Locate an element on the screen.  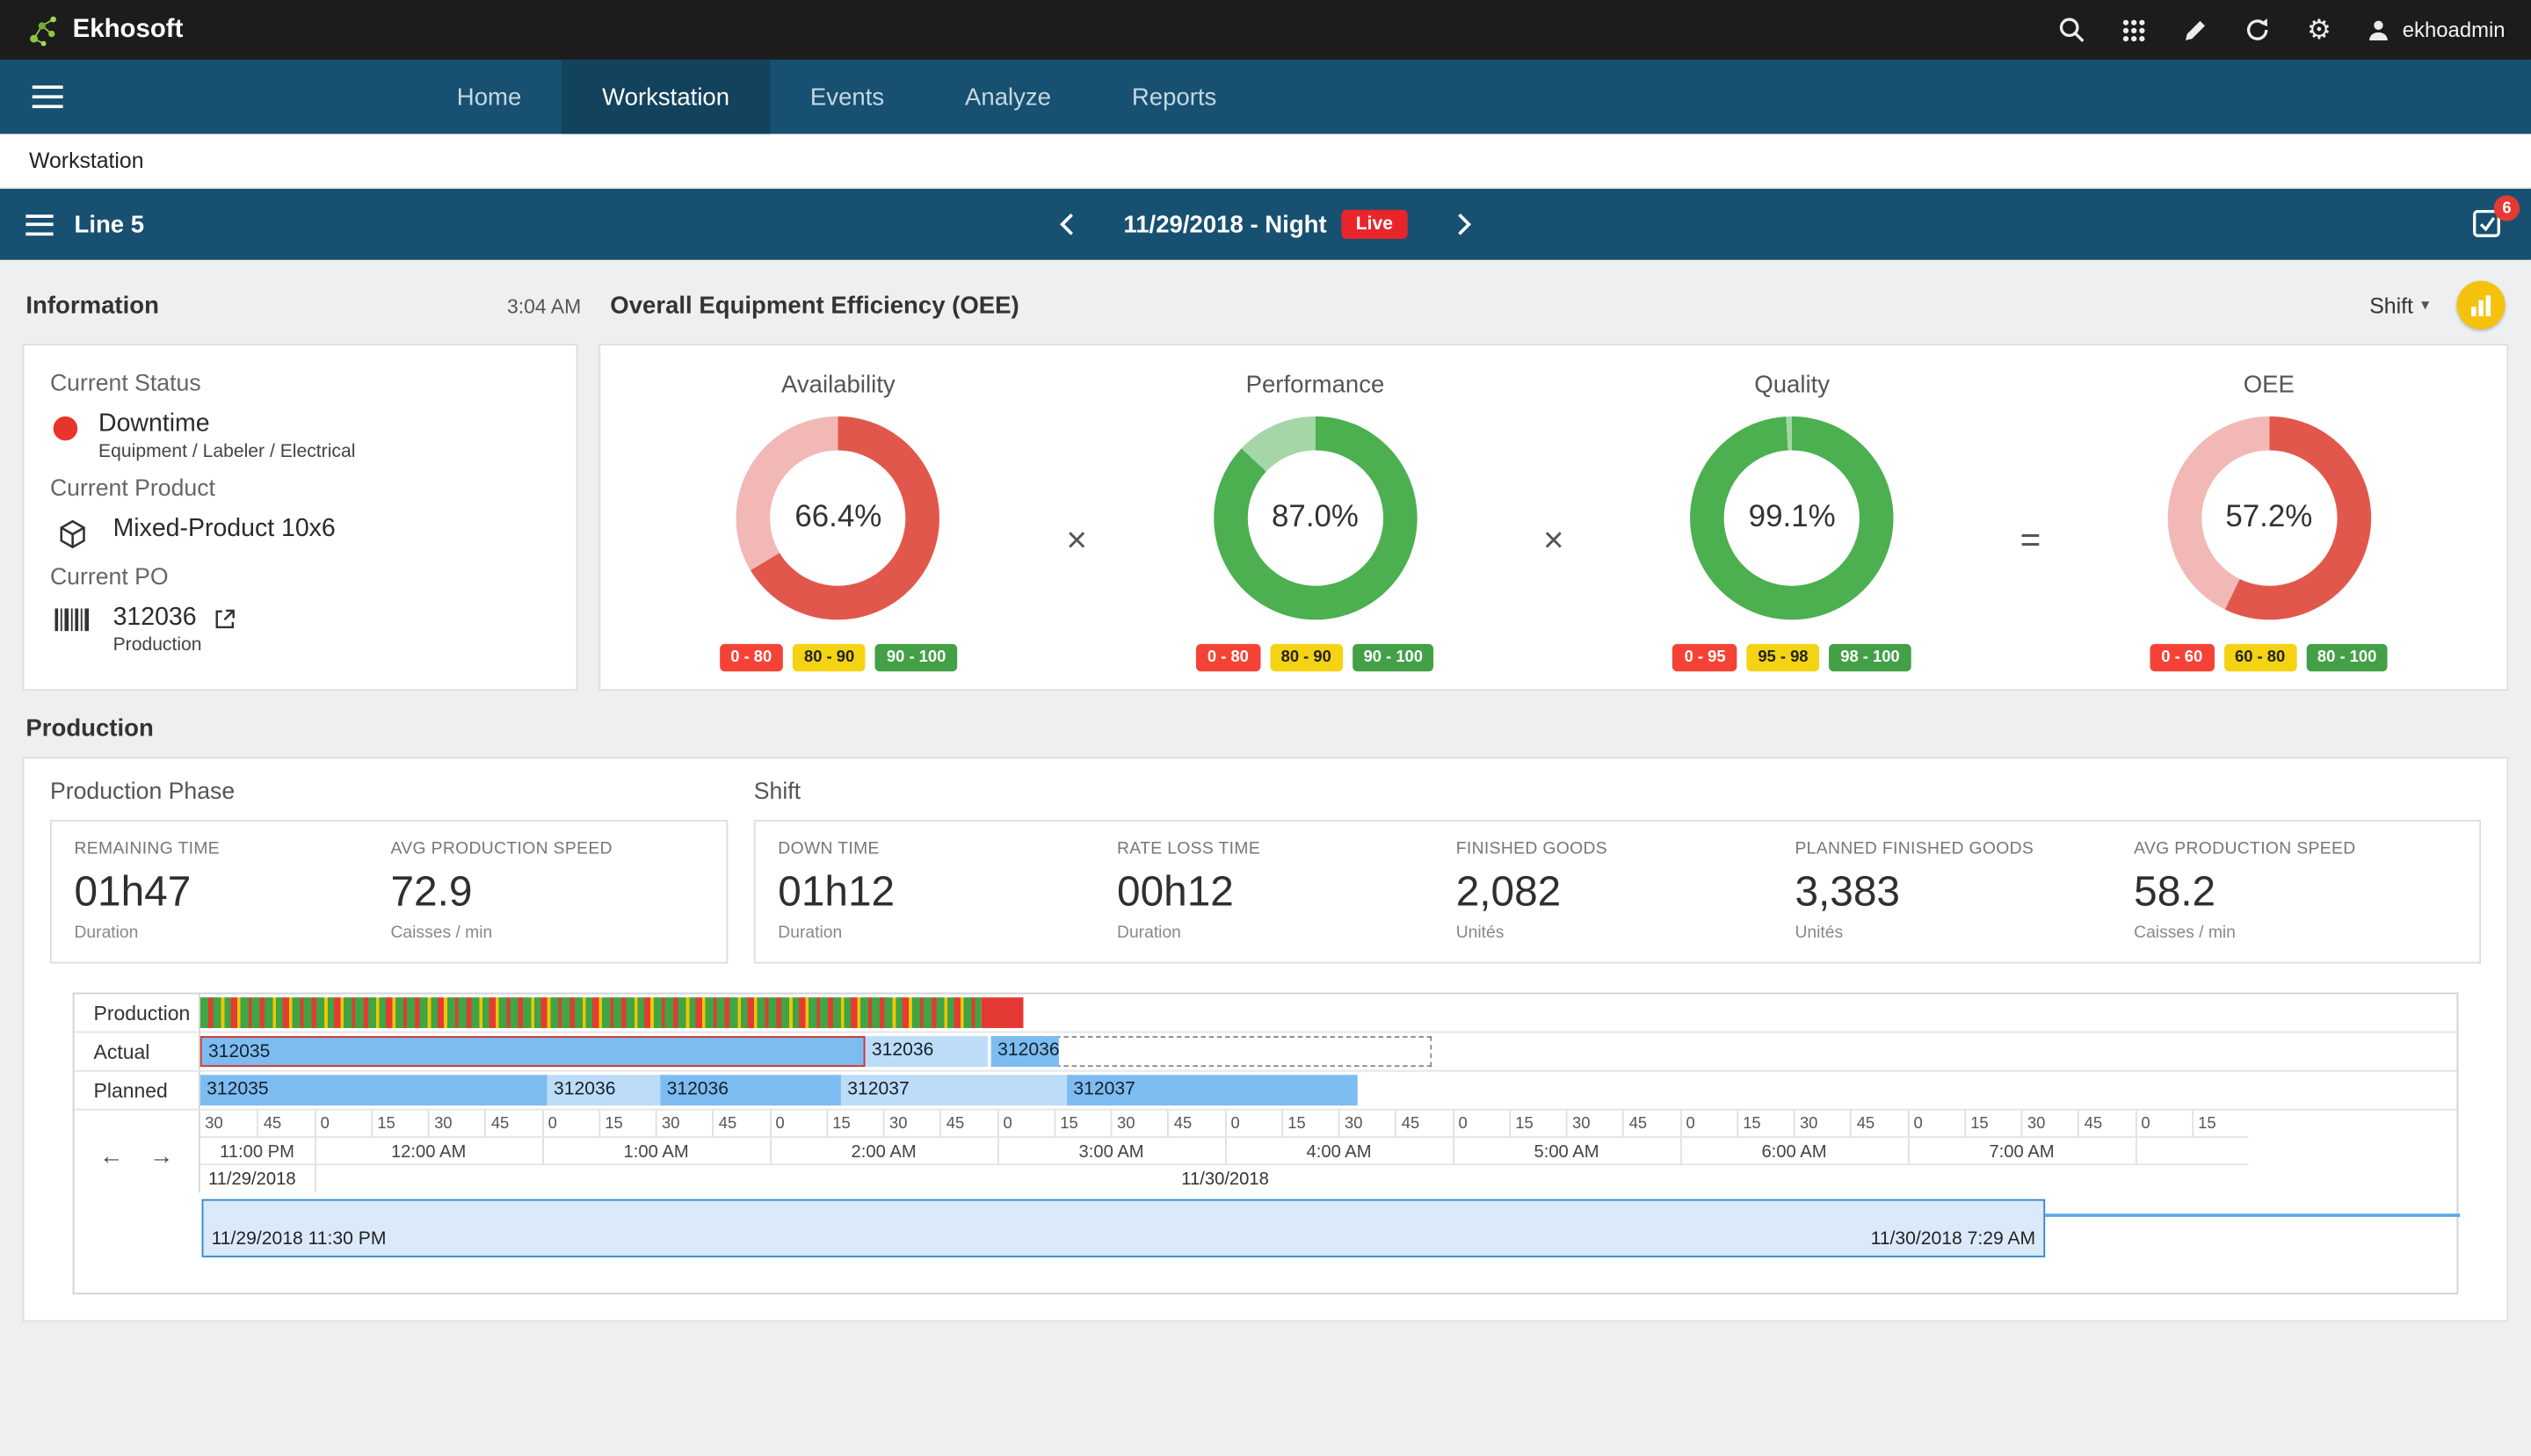
refresh-icon is located at coordinates (2257, 29).